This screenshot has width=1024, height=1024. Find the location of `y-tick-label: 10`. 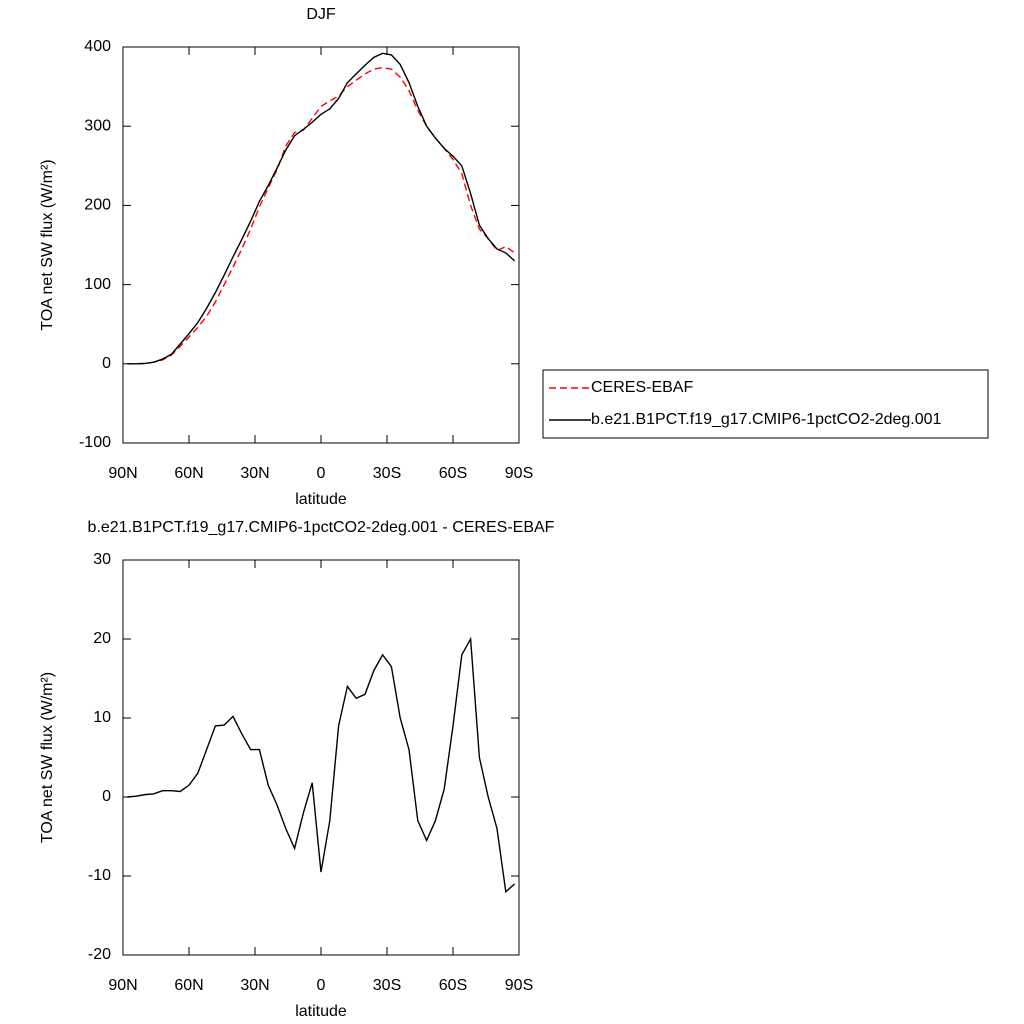

y-tick-label: 10 is located at coordinates (102, 717).